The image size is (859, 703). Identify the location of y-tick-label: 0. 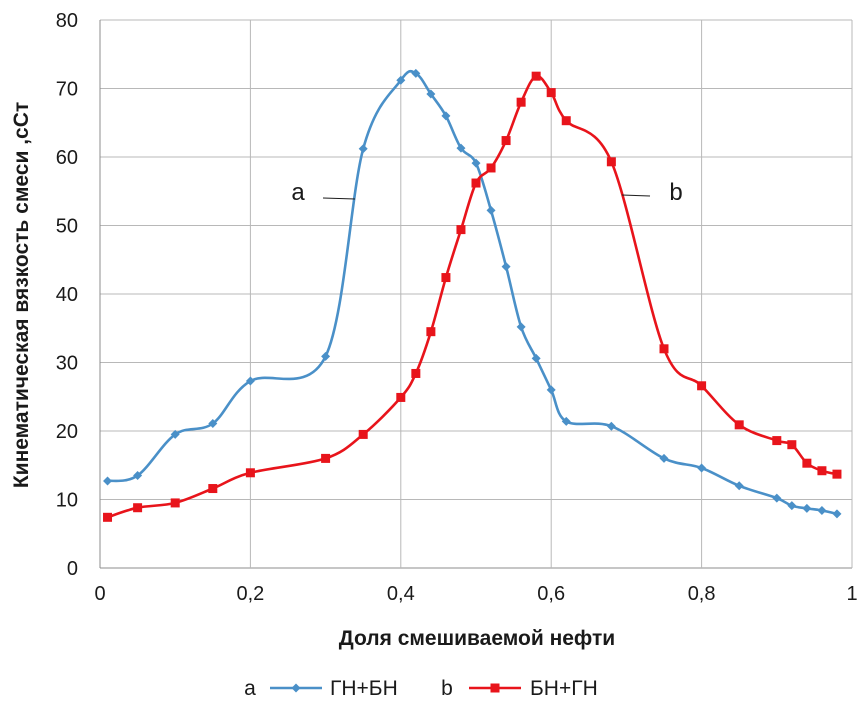
(72, 569).